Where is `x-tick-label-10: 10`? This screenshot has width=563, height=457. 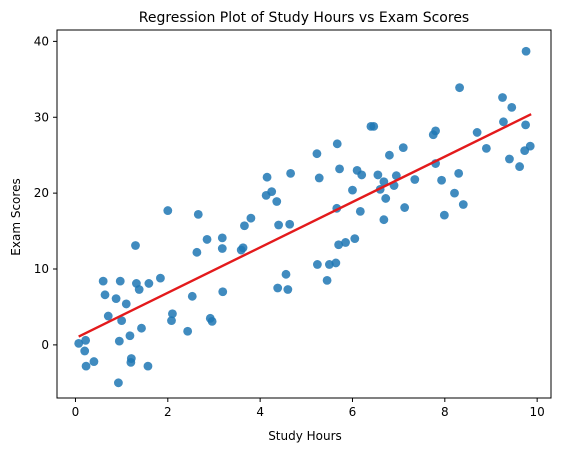 x-tick-label-10: 10 is located at coordinates (537, 412).